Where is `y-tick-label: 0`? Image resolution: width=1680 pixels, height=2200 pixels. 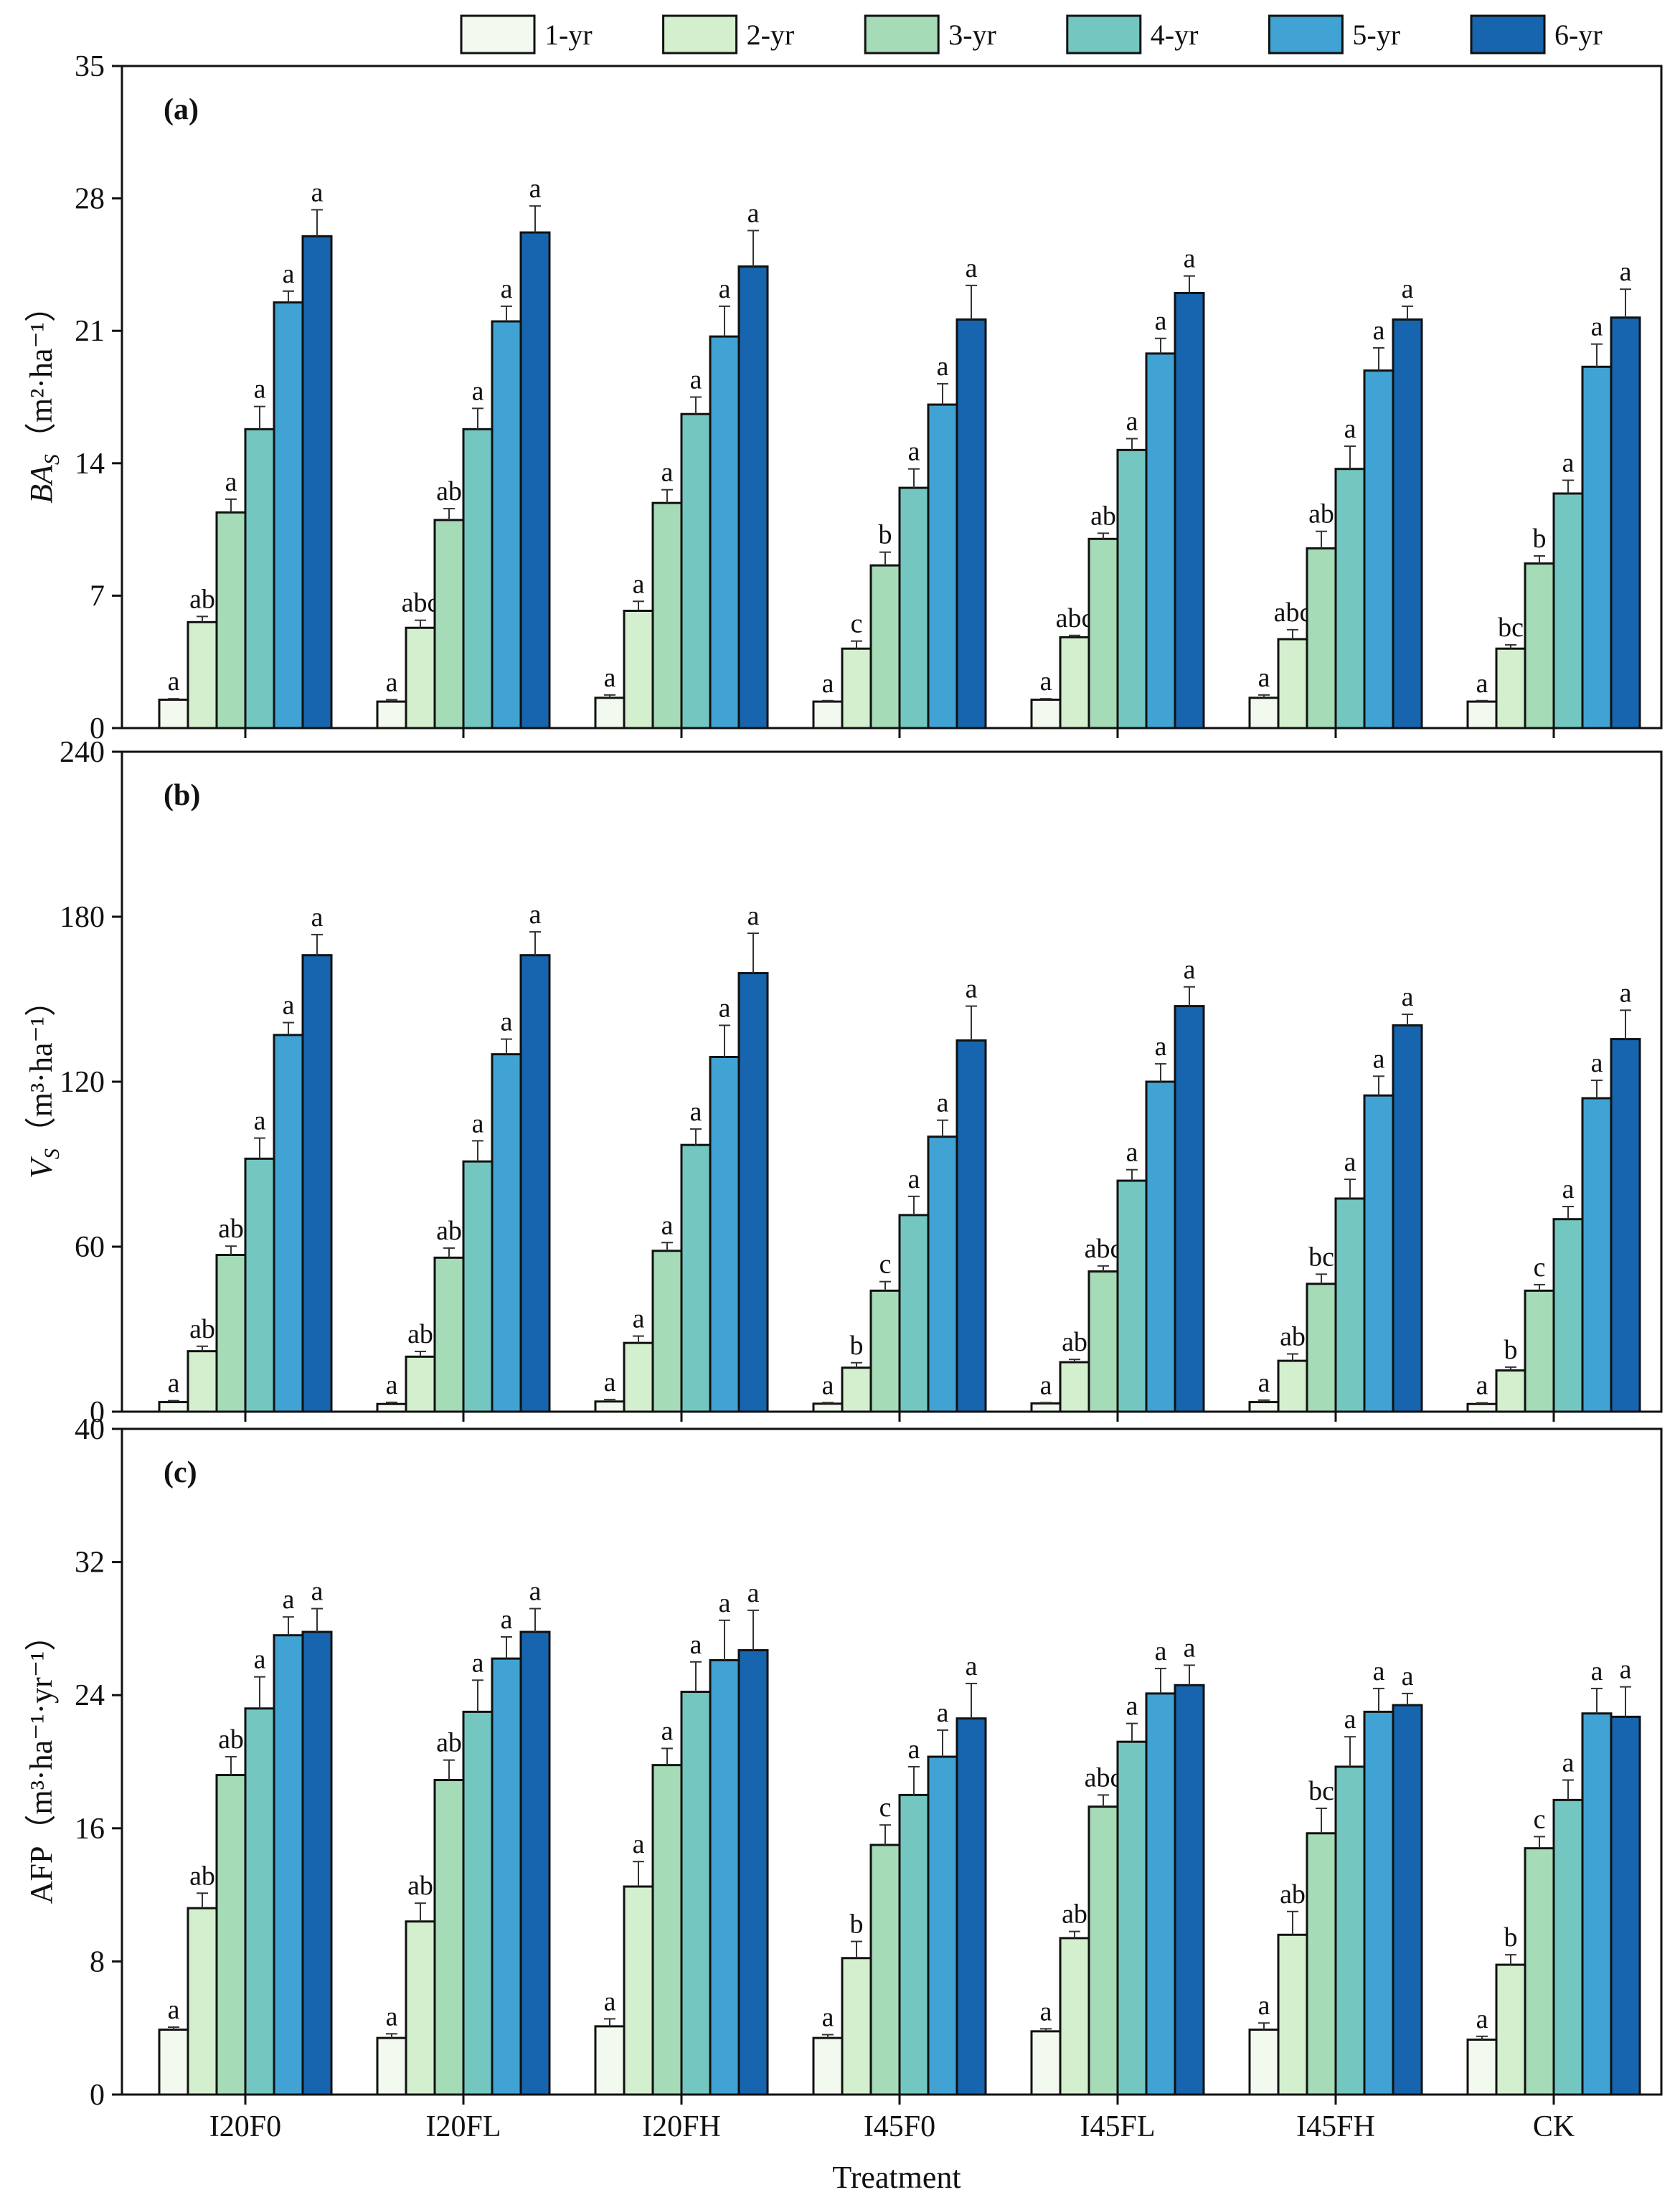 y-tick-label: 0 is located at coordinates (98, 728).